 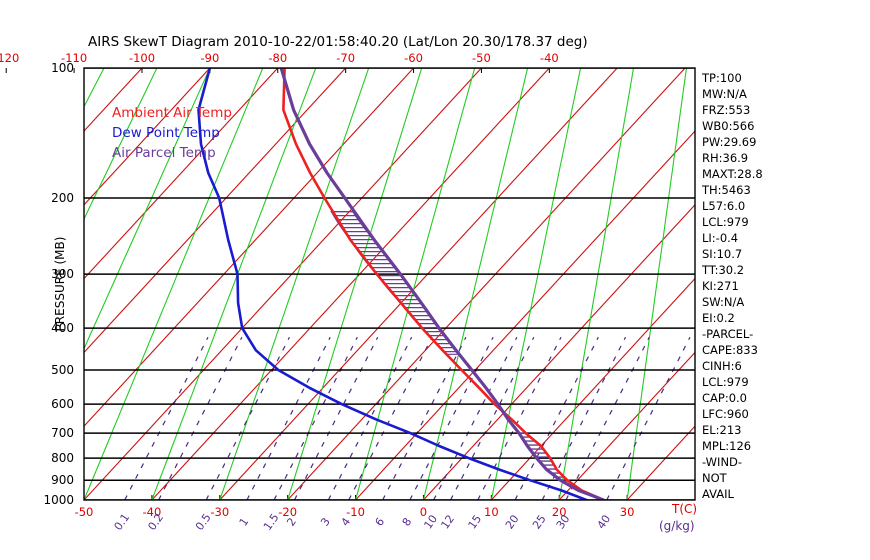 What do you see at coordinates (62, 370) in the screenshot?
I see `pressure-tick-500: 500` at bounding box center [62, 370].